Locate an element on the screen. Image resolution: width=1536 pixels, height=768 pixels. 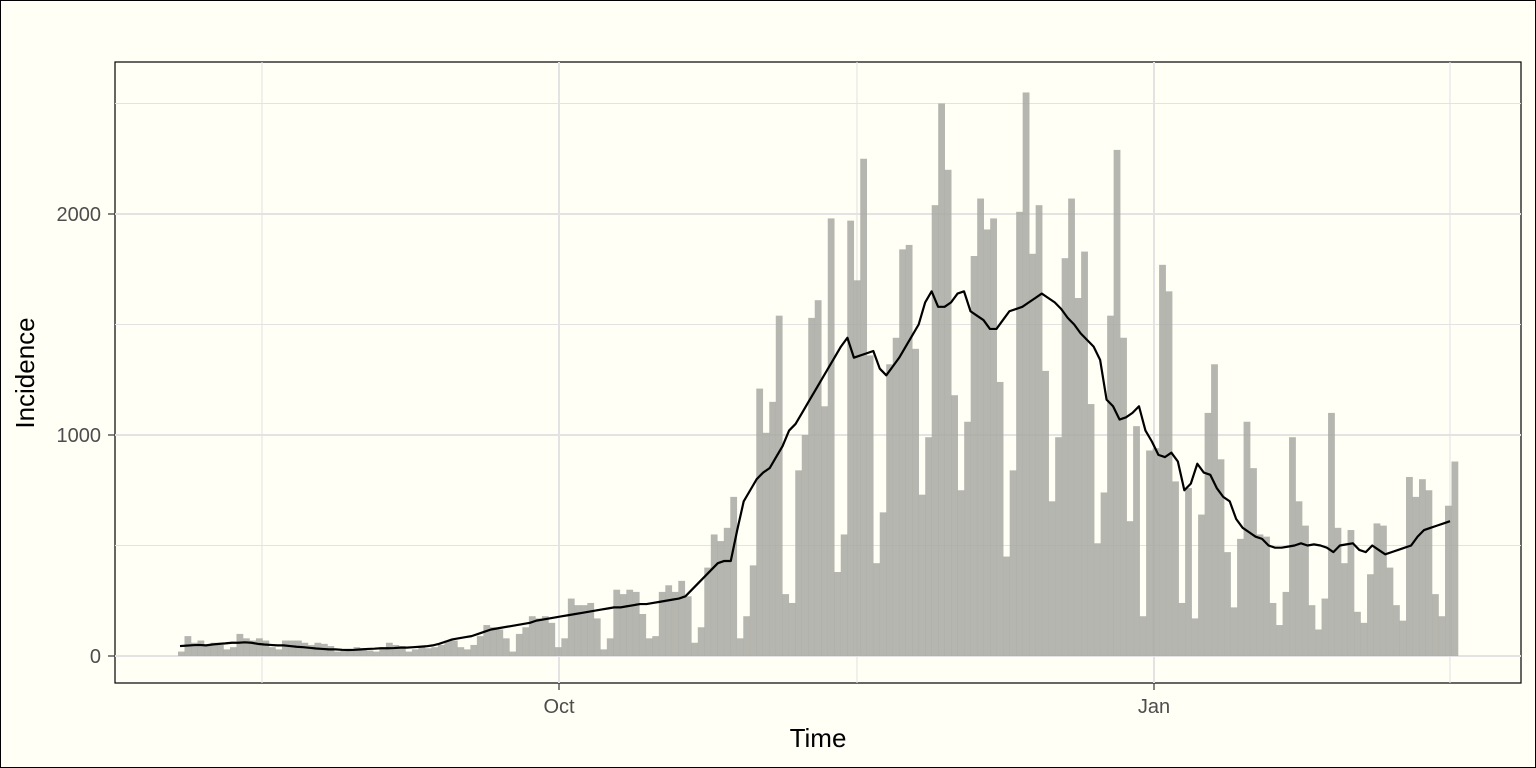
y-axis-title: Incidence is located at coordinates (25, 372).